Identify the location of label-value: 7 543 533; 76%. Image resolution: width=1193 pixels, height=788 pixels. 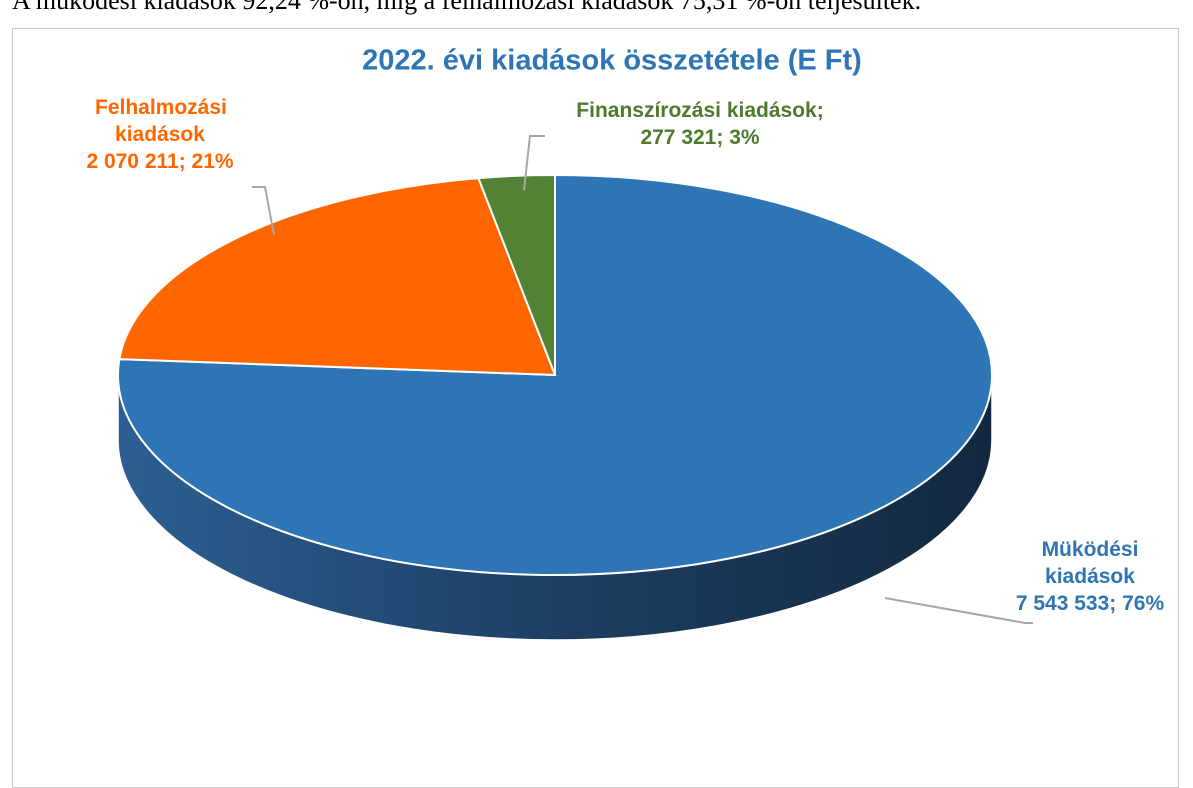
(1090, 603).